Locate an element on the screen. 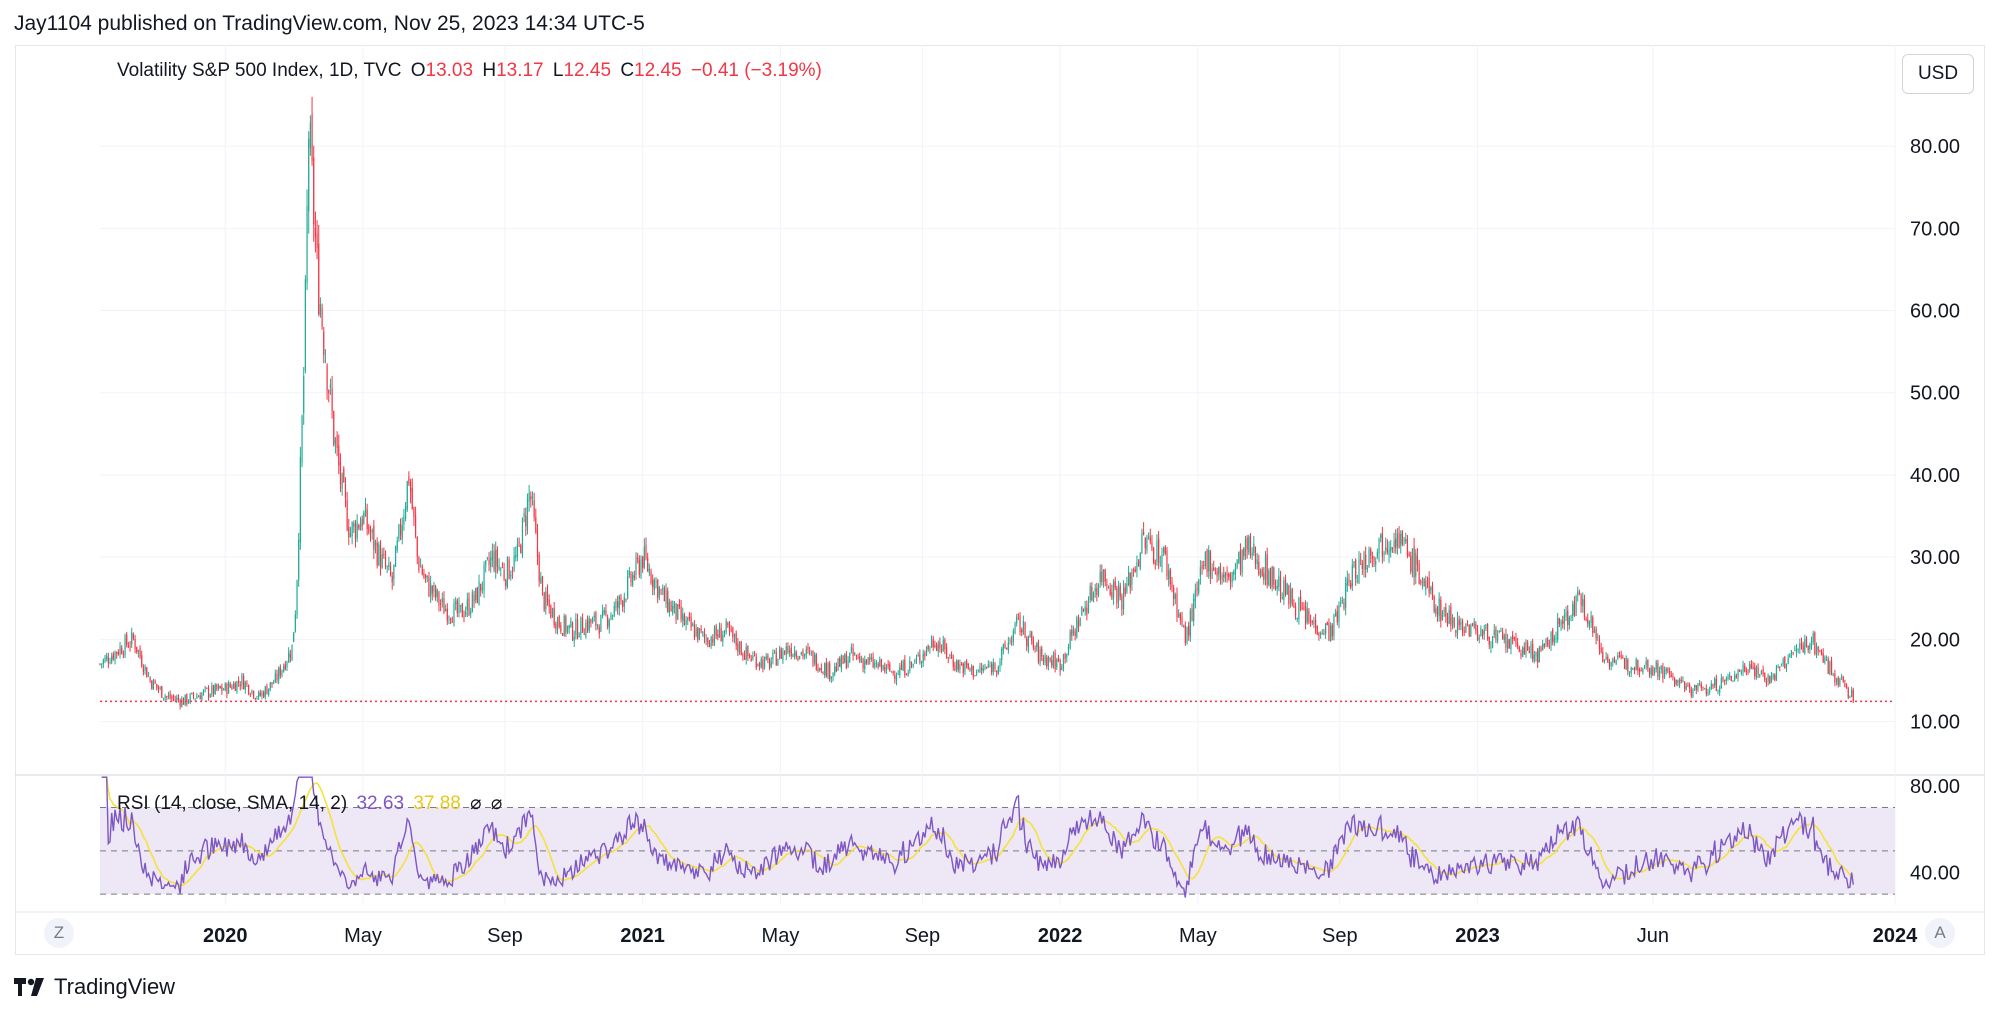 This screenshot has height=1016, width=1999. symbol-title: Volatility S&P 500 Index, 1D, TVC is located at coordinates (259, 70).